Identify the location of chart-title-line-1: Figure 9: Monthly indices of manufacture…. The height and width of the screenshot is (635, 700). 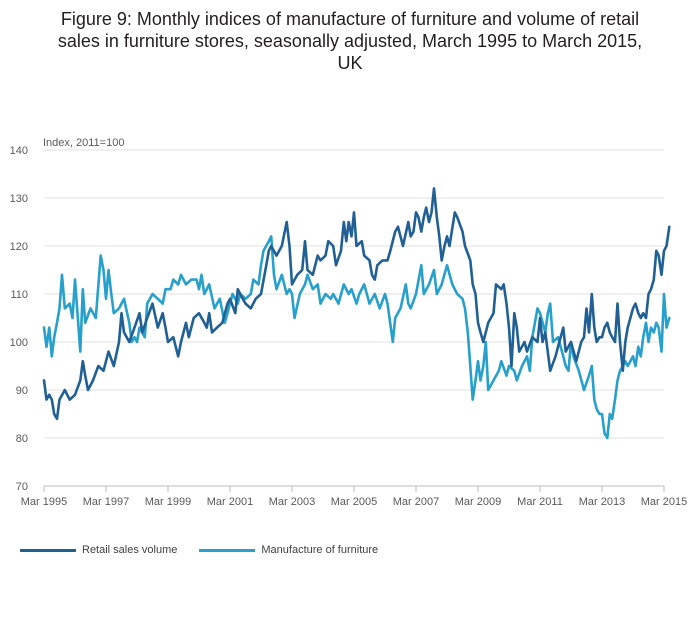
(350, 19).